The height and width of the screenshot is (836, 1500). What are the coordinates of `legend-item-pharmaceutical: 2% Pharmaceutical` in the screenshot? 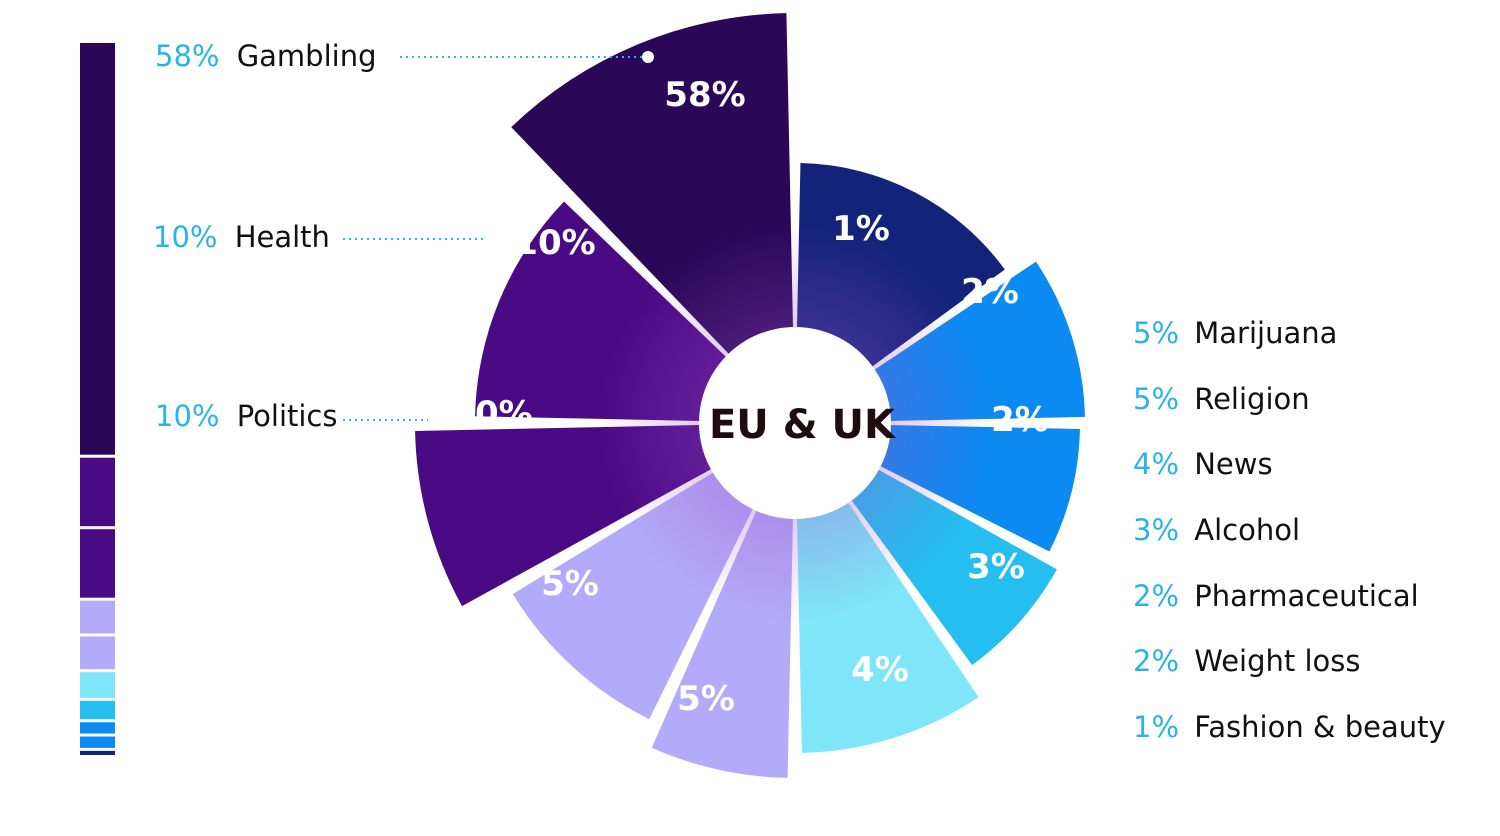 It's located at (1276, 596).